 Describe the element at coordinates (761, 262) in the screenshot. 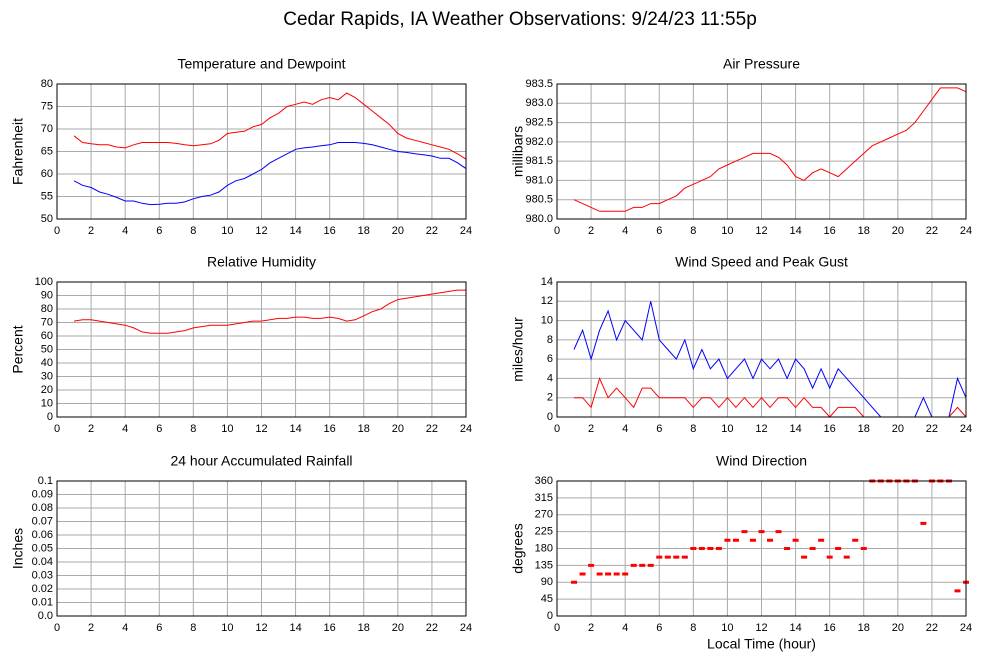

I see `chart-title: Wind Speed and Peak Gust` at that location.